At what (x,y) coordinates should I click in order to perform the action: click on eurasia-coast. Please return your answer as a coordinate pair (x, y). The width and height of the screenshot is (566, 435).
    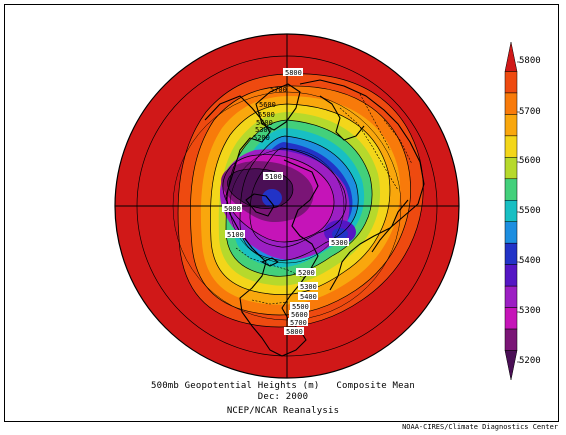
    Looking at the image, I should click on (362, 185).